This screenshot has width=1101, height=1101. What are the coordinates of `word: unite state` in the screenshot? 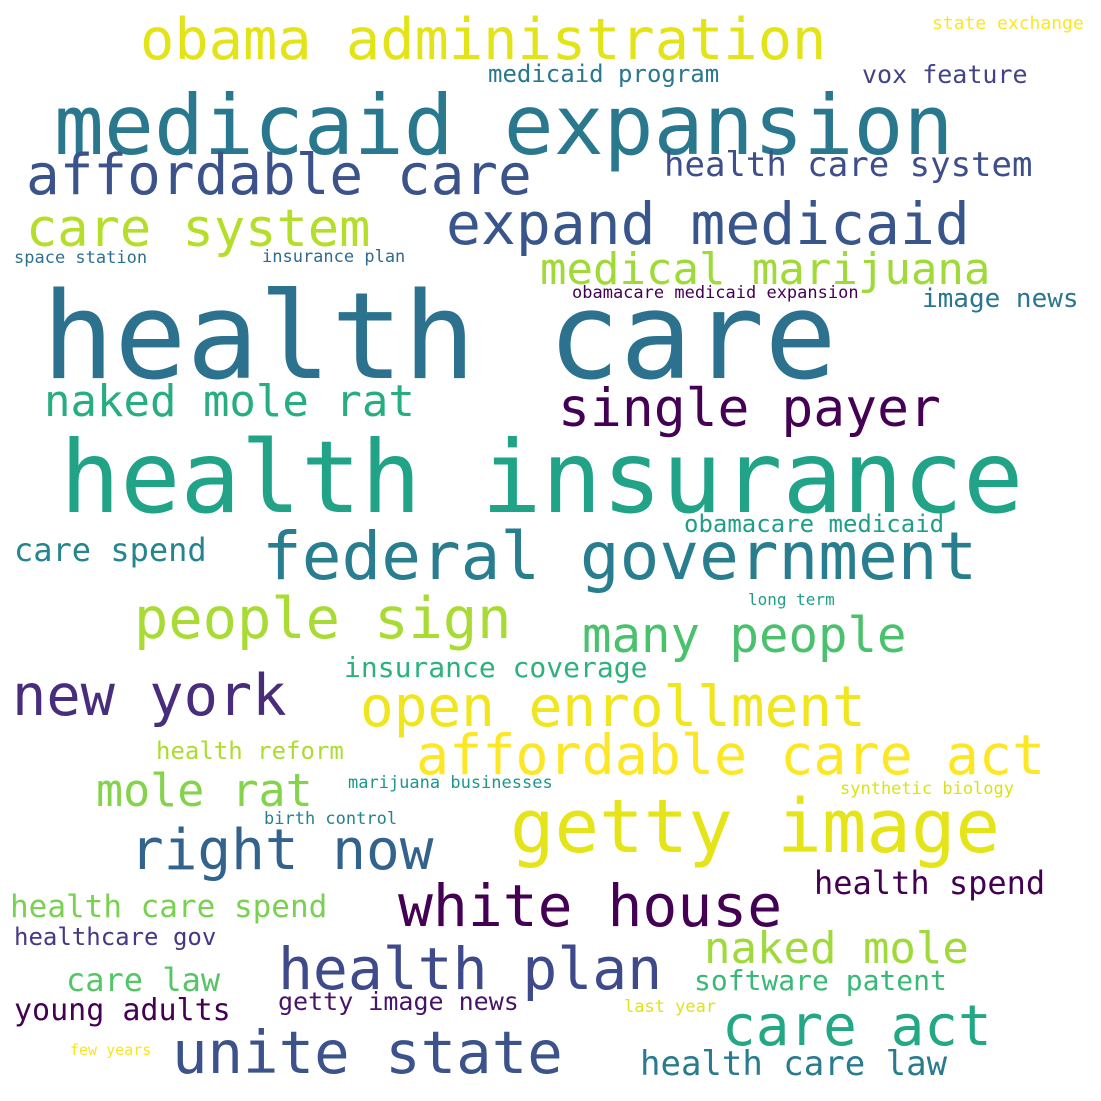 It's located at (367, 1052).